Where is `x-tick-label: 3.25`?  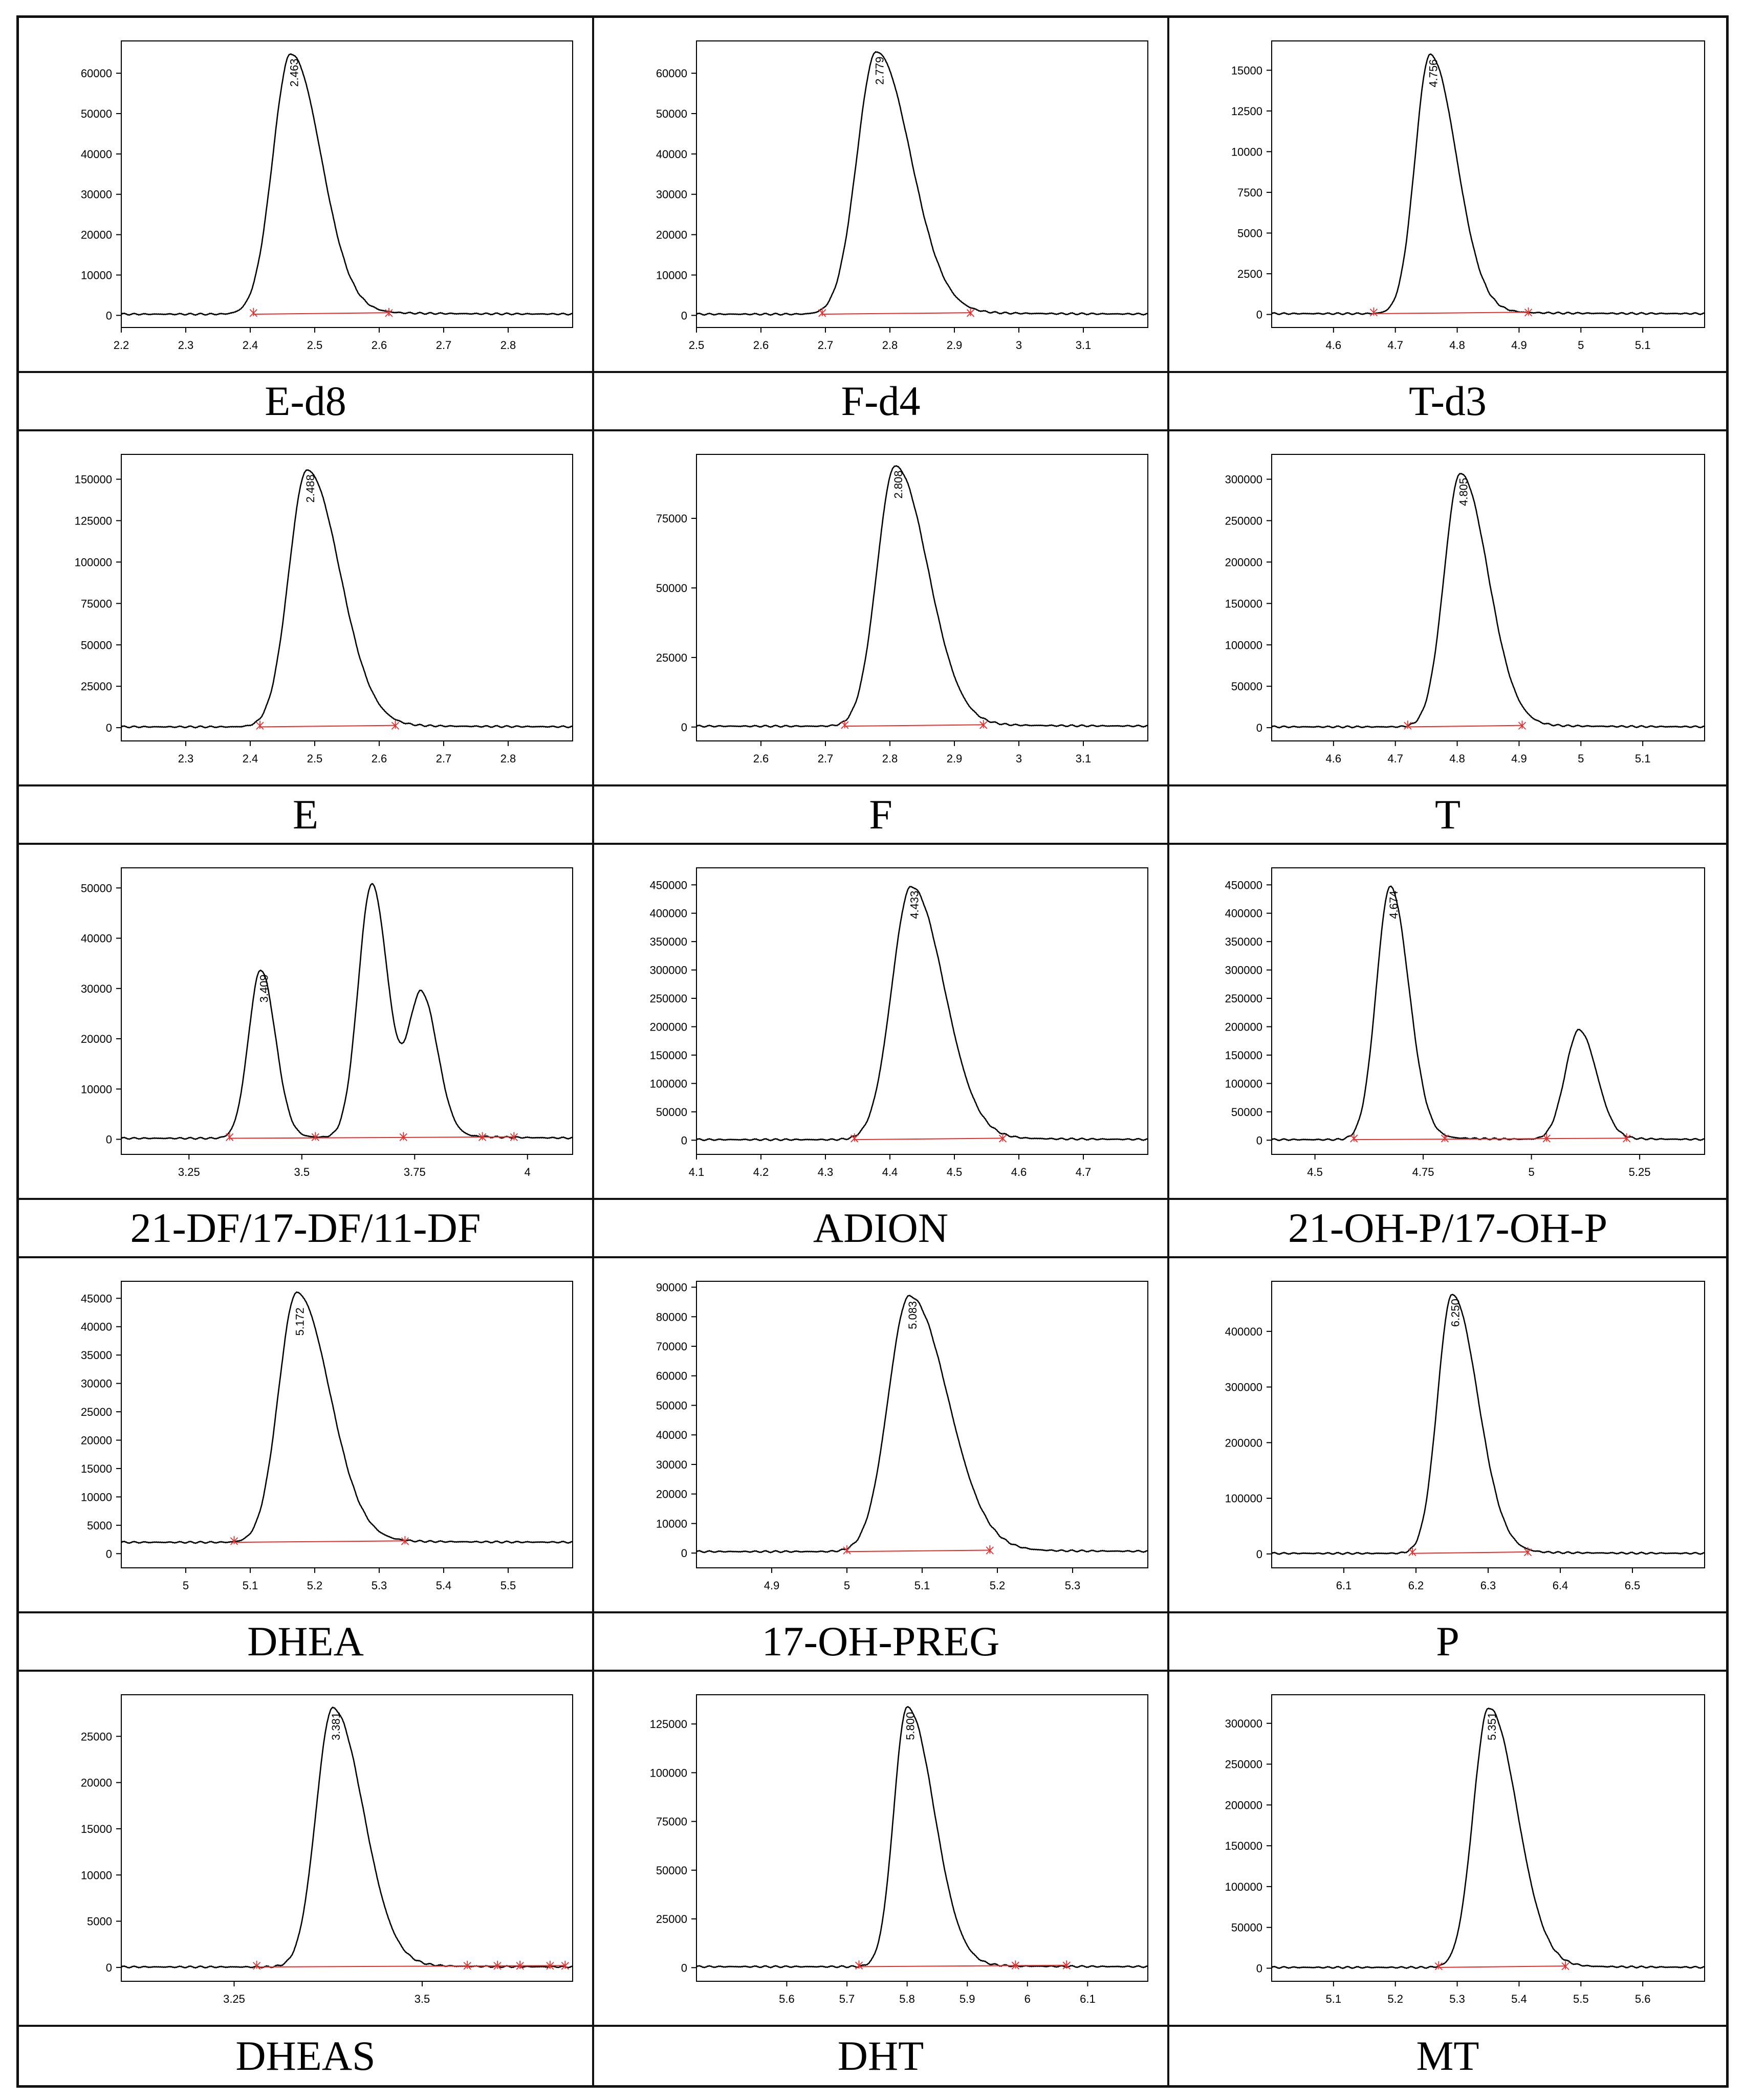 x-tick-label: 3.25 is located at coordinates (189, 1172).